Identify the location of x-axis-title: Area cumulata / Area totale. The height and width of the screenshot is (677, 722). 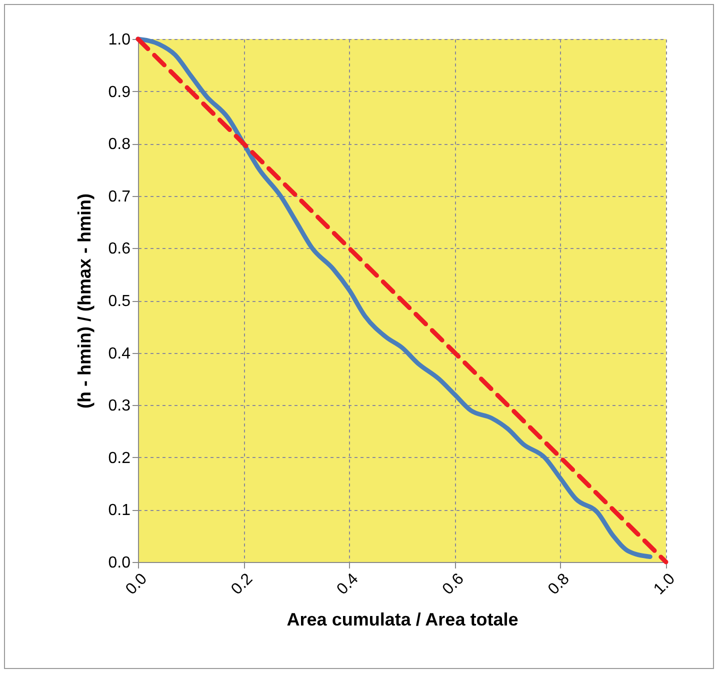
(402, 620).